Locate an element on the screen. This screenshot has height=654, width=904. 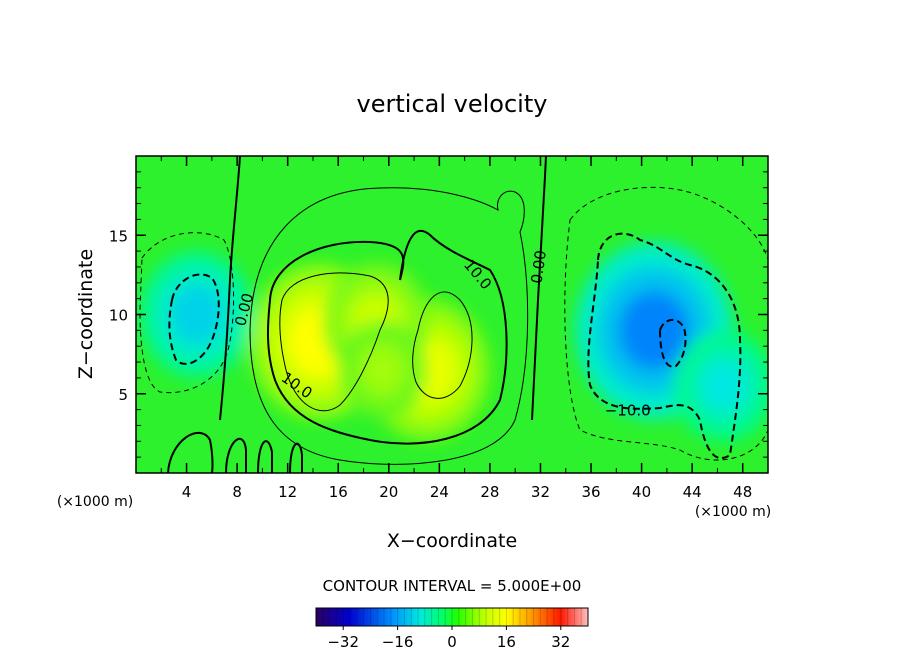
x-tick-label: 32 is located at coordinates (540, 492).